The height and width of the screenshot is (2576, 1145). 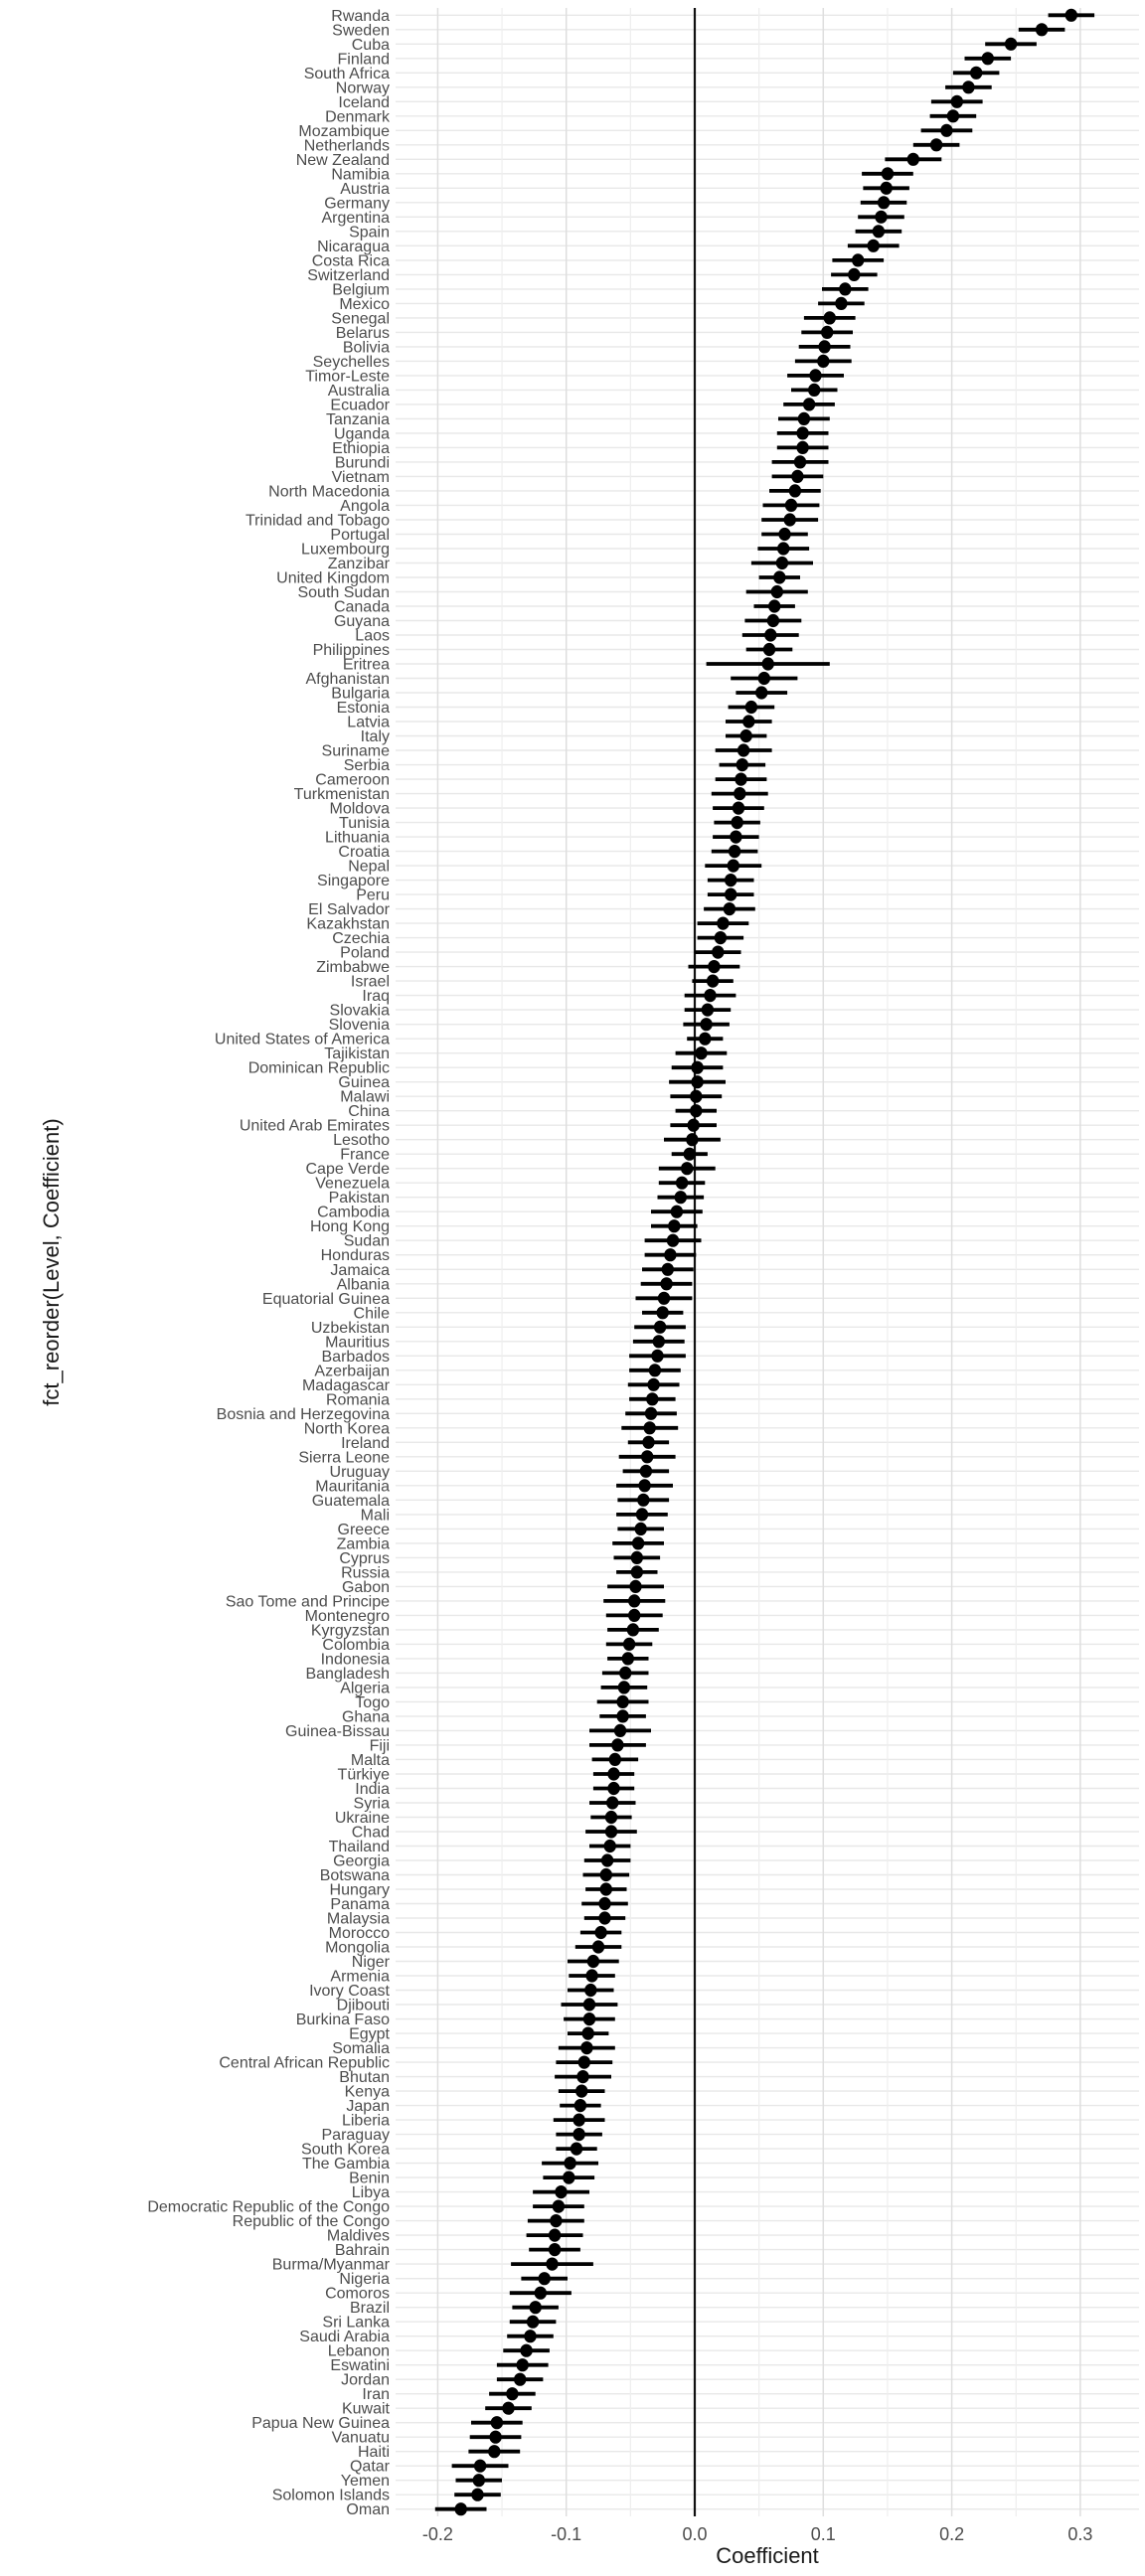 What do you see at coordinates (365, 506) in the screenshot?
I see `y-tick-country-label: Angola` at bounding box center [365, 506].